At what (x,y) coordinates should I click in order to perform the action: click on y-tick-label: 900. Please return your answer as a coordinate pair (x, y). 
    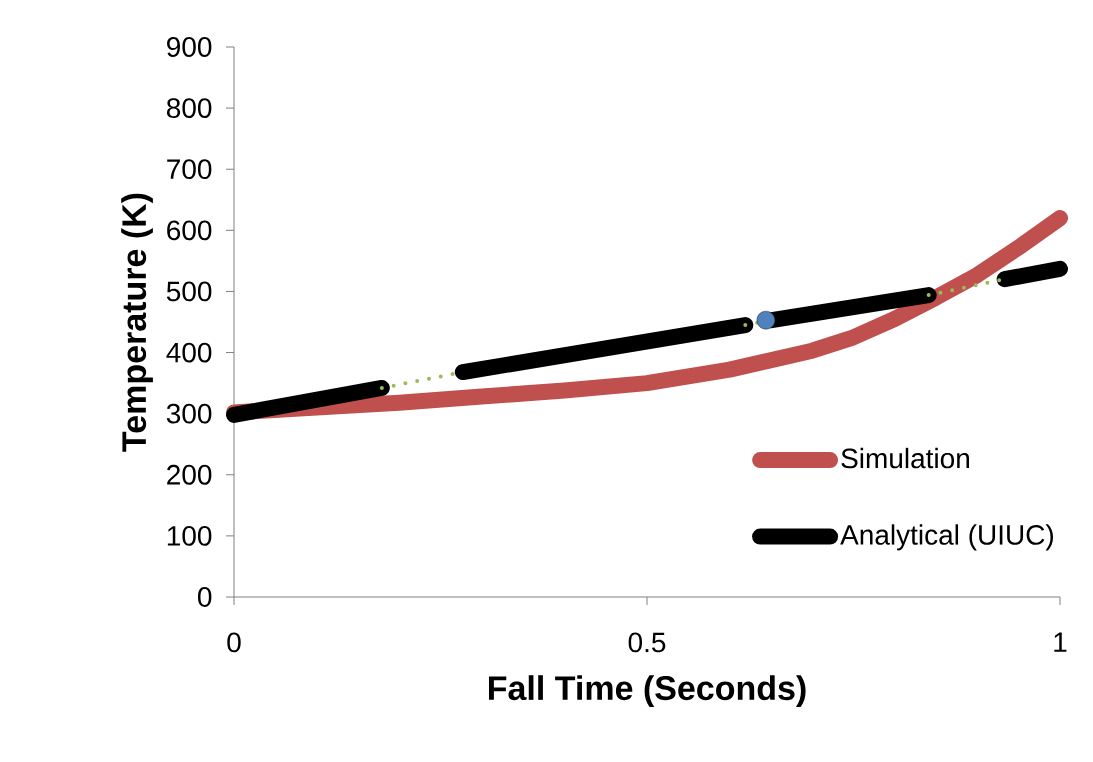
    Looking at the image, I should click on (189, 47).